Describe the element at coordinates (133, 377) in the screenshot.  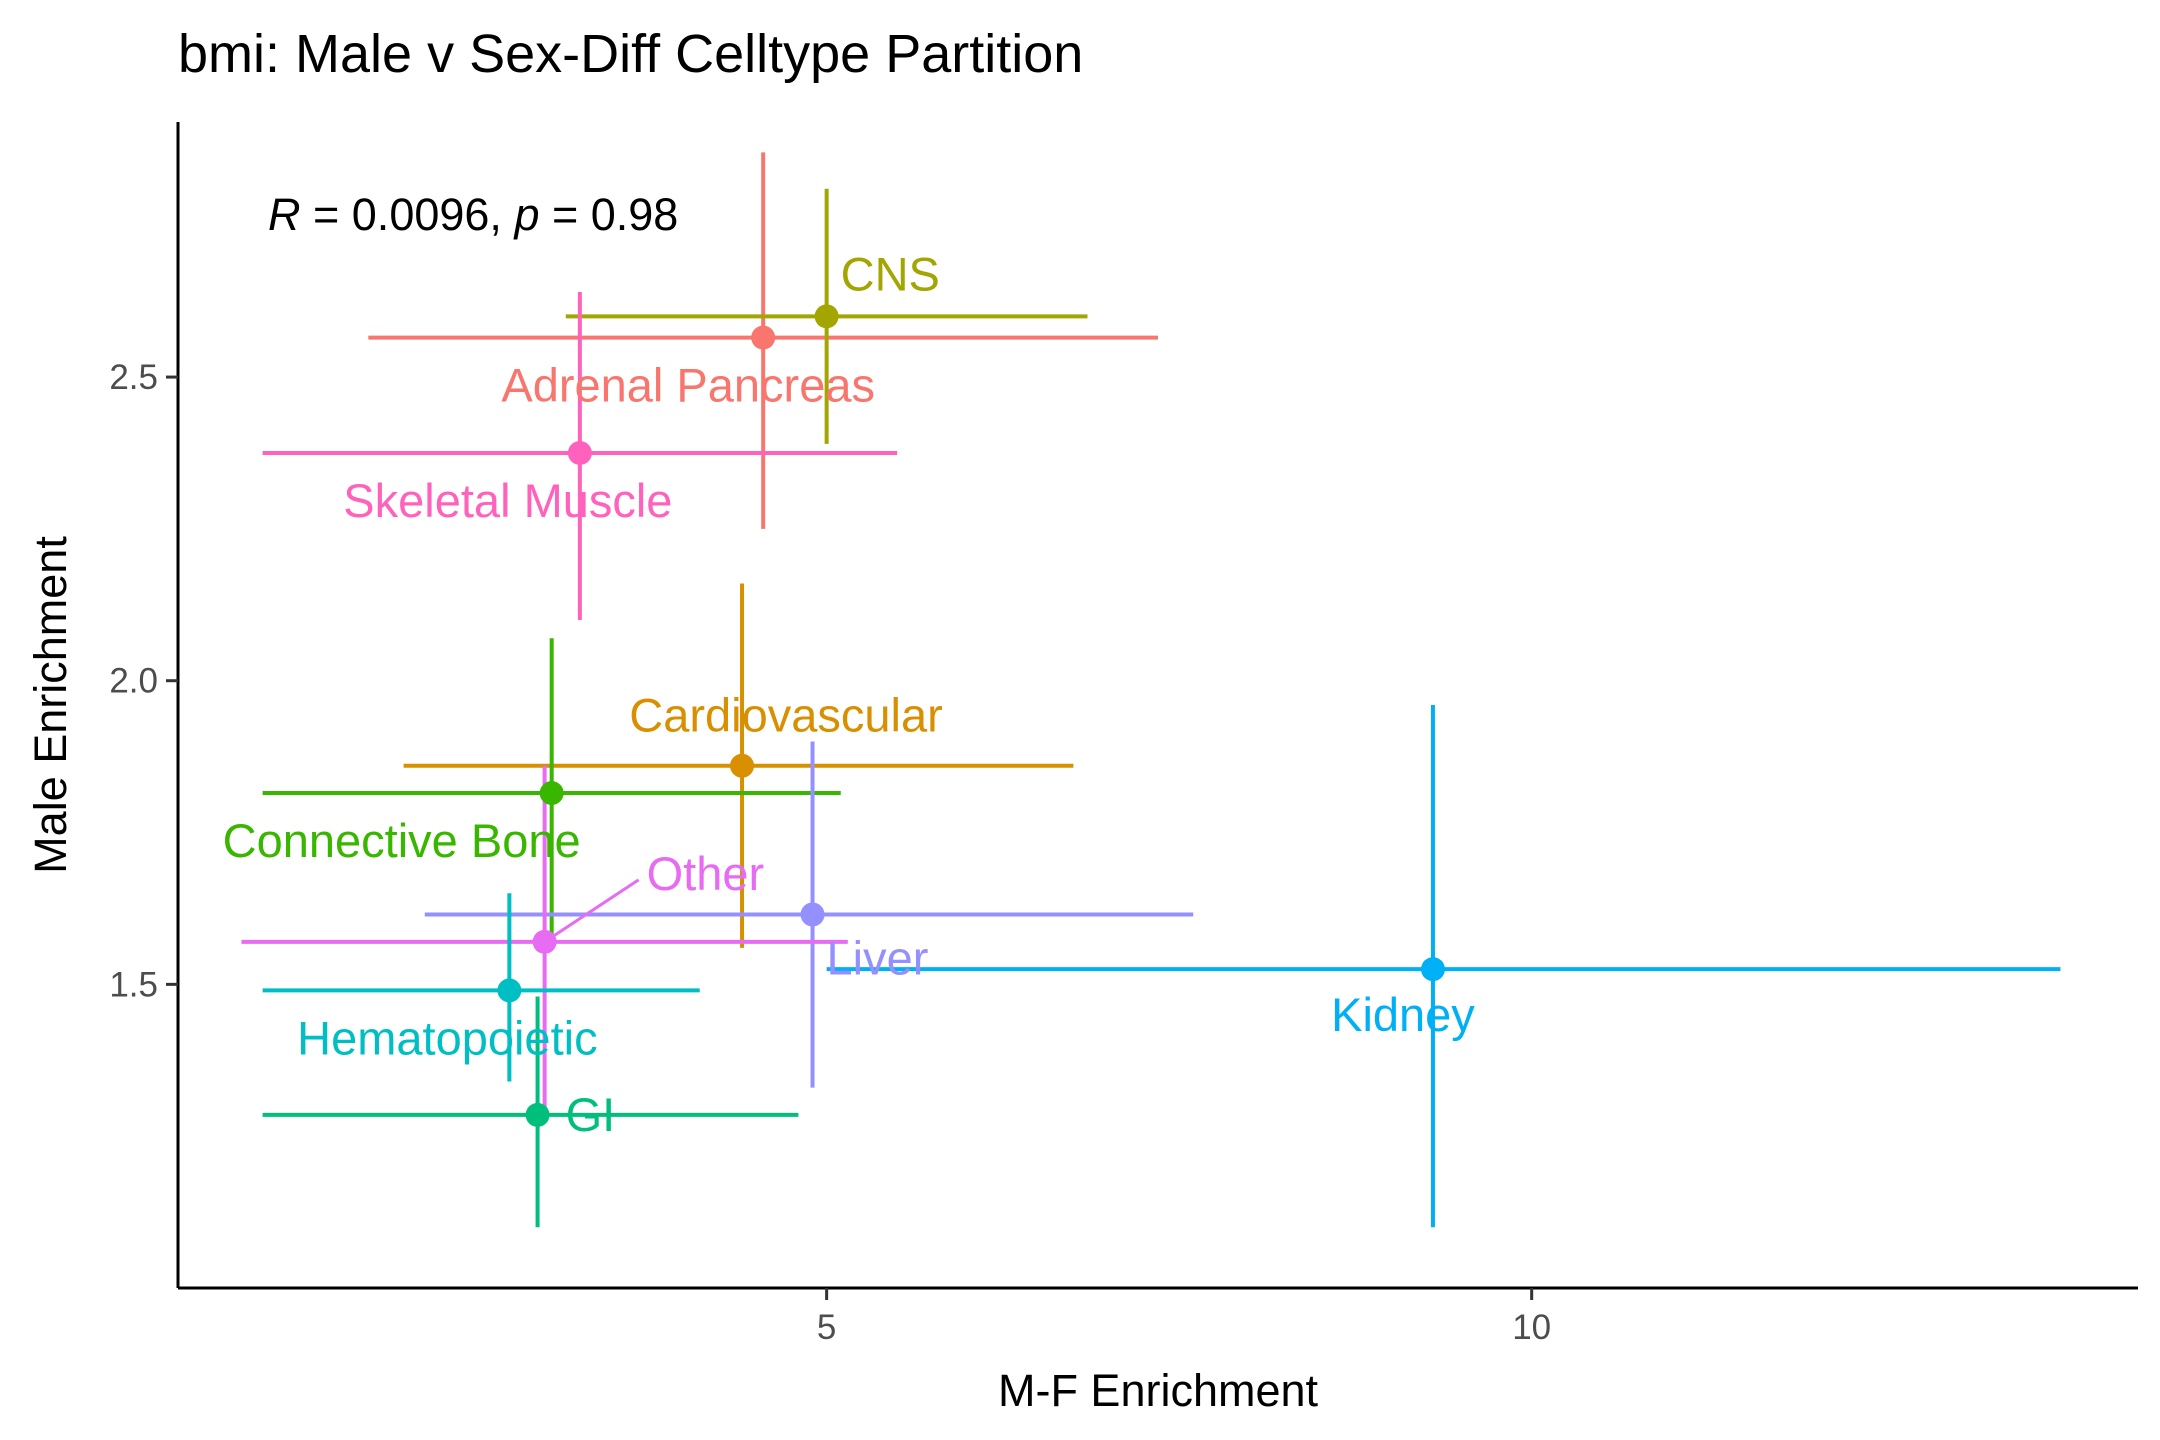
I see `y-tick-label: 2.5` at that location.